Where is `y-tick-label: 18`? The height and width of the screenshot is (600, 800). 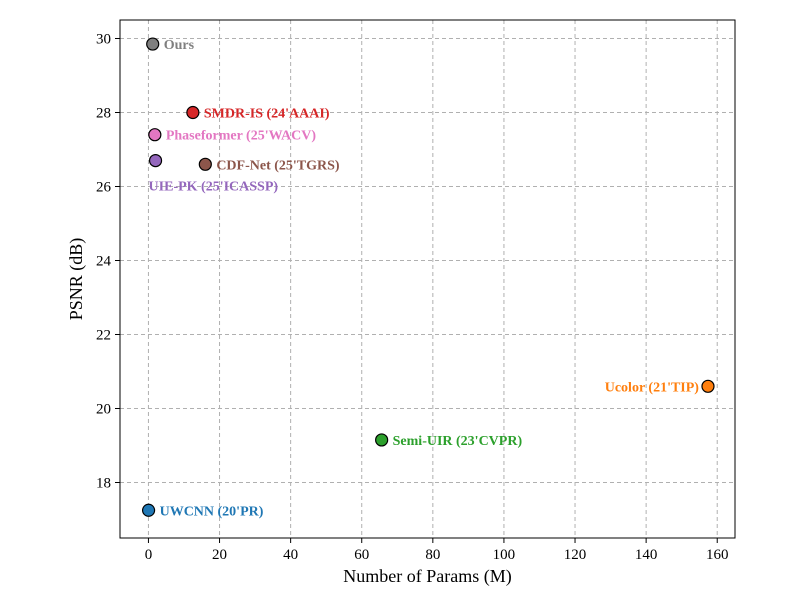 y-tick-label: 18 is located at coordinates (103, 484).